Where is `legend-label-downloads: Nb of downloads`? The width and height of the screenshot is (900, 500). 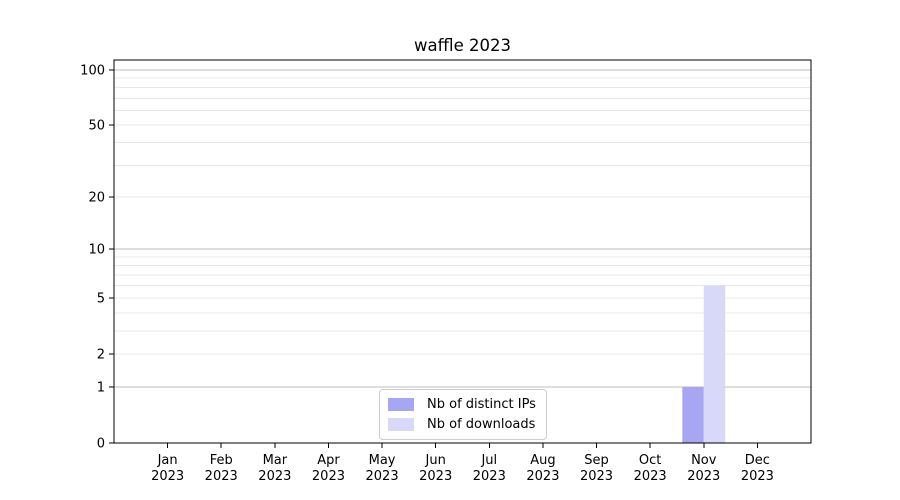 legend-label-downloads: Nb of downloads is located at coordinates (481, 424).